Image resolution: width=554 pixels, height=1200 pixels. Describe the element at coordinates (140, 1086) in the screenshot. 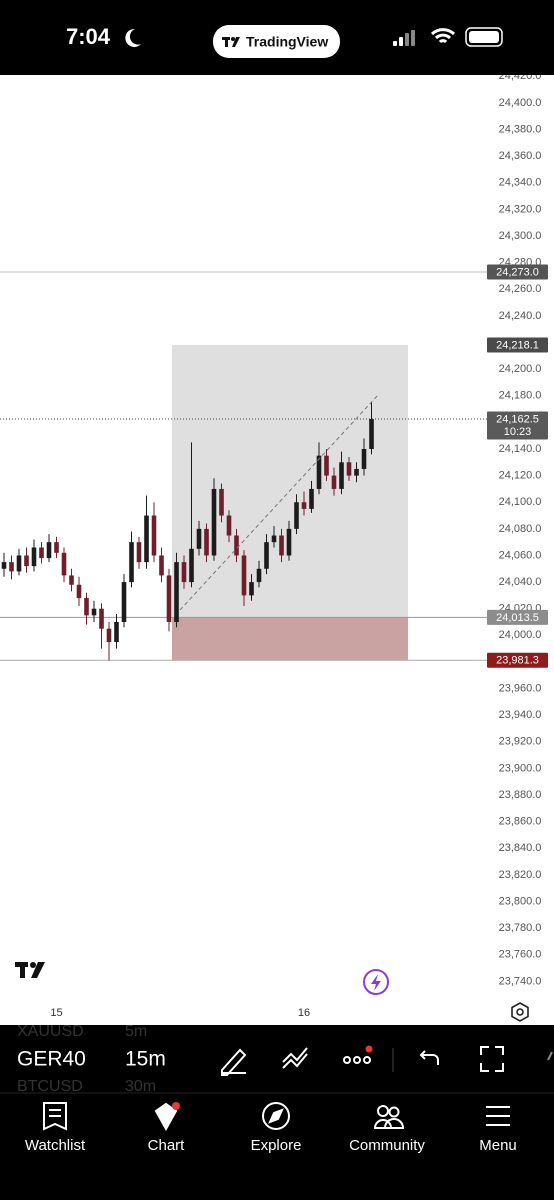

I see `interval: 30m` at that location.